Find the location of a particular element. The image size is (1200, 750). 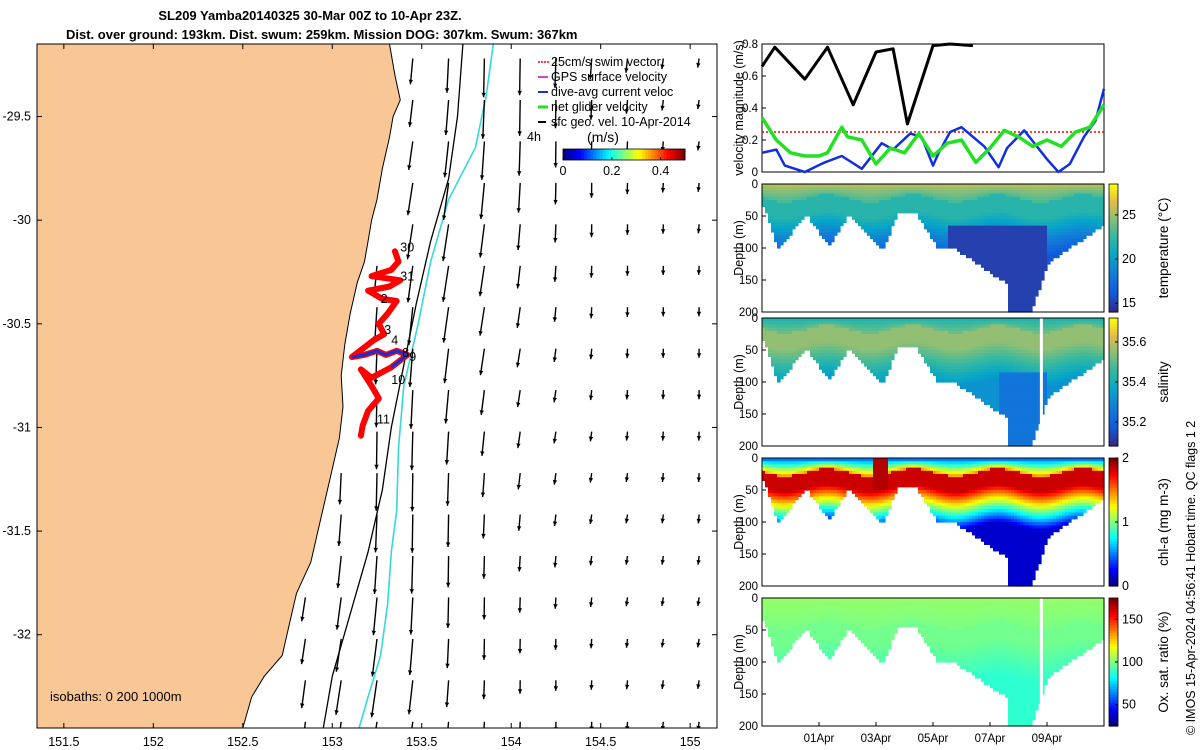

map-ytick-label: -32 is located at coordinates (22, 635).